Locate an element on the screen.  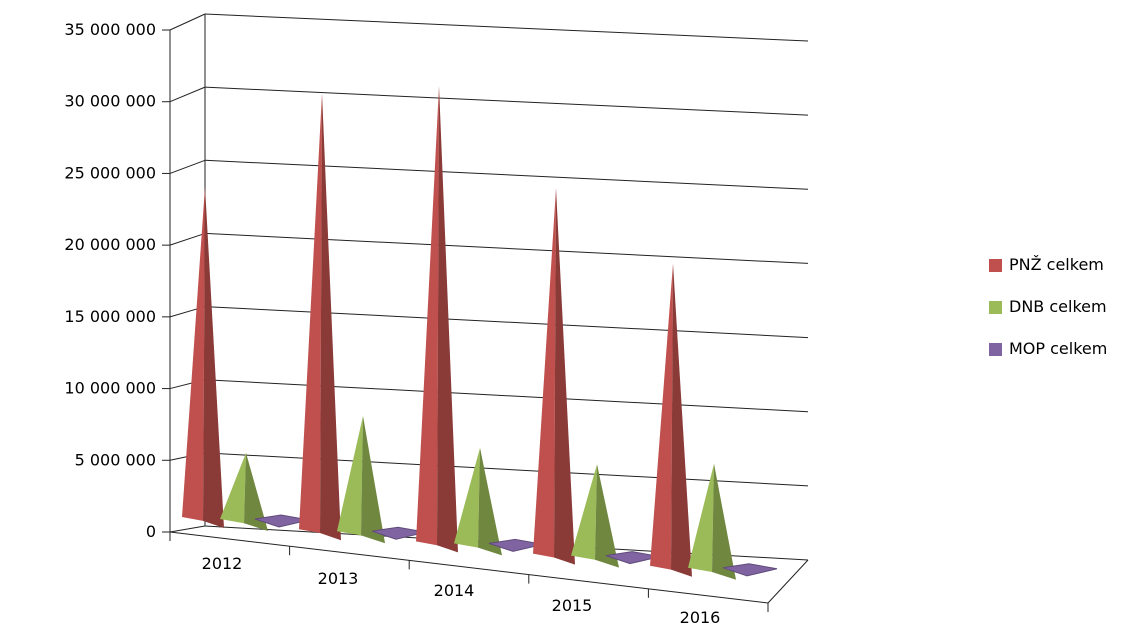
legend-item: DNB celkem is located at coordinates (1048, 306).